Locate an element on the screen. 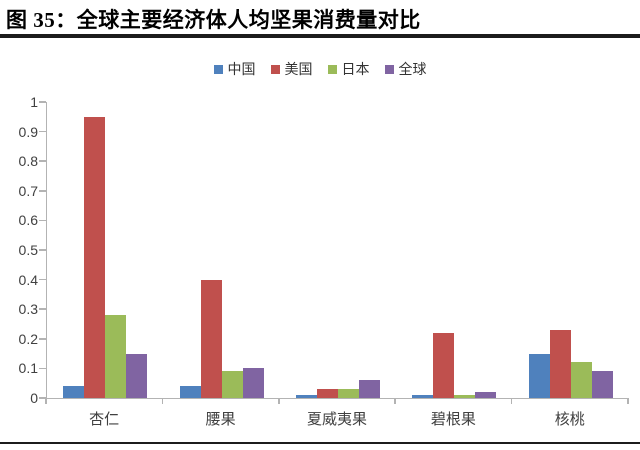 The width and height of the screenshot is (640, 450). x-axis-category-label: 腰果 is located at coordinates (220, 419).